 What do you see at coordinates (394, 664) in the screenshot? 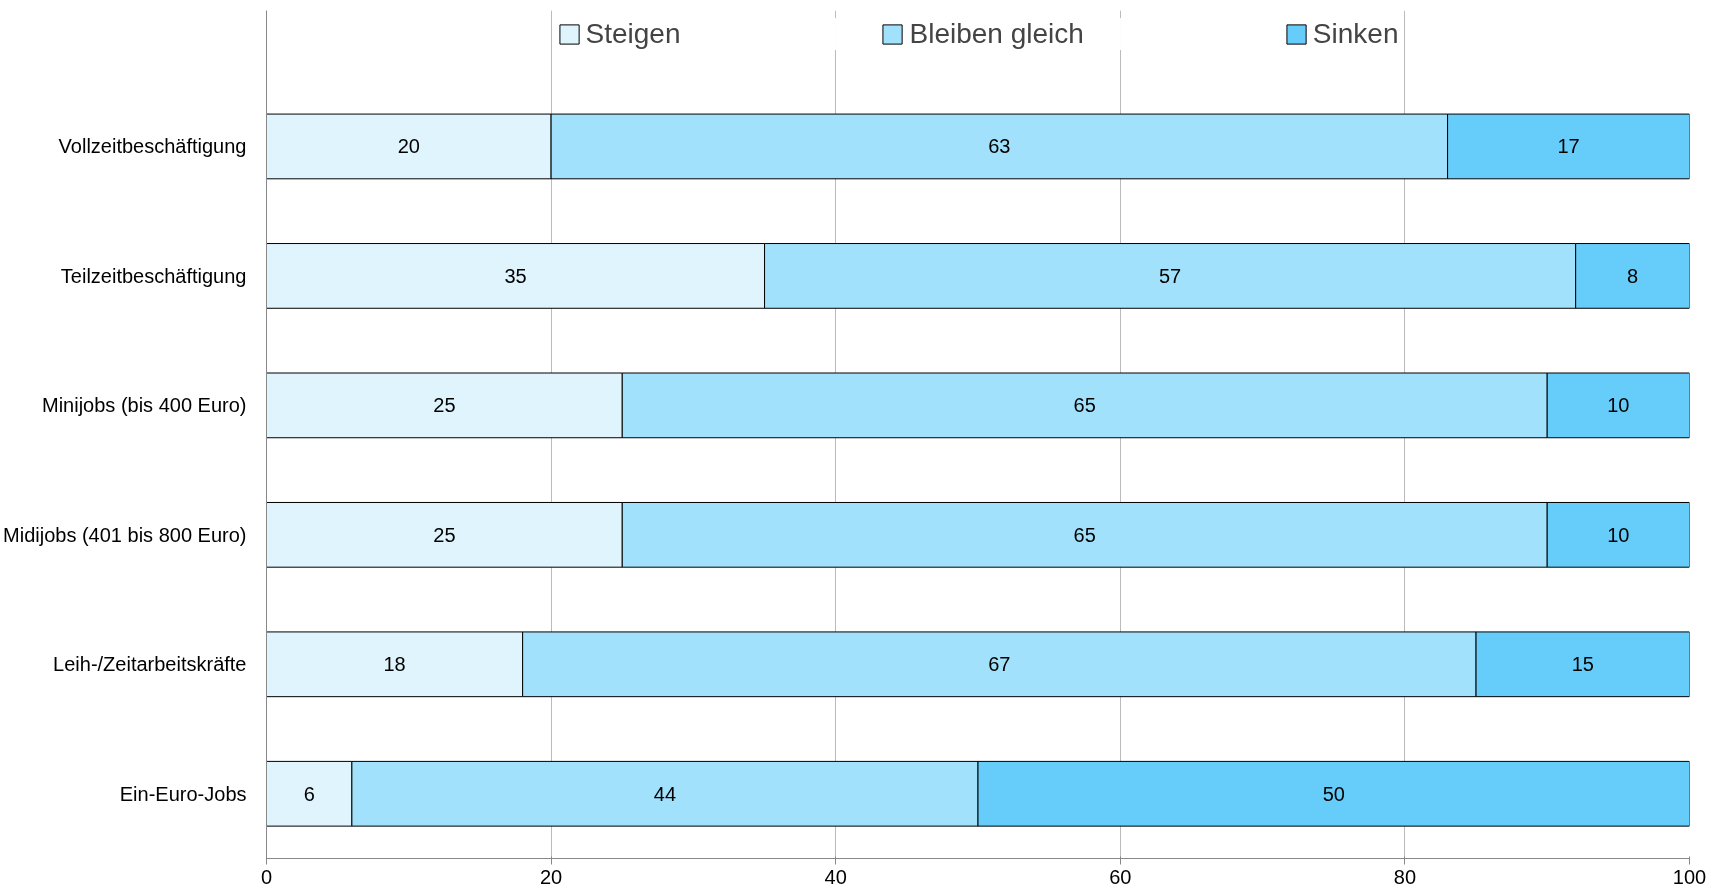
I see `data-label: 18` at bounding box center [394, 664].